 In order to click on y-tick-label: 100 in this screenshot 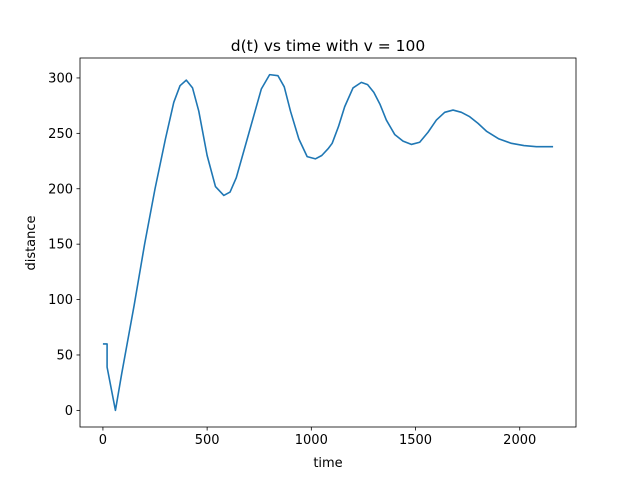, I will do `click(60, 300)`.